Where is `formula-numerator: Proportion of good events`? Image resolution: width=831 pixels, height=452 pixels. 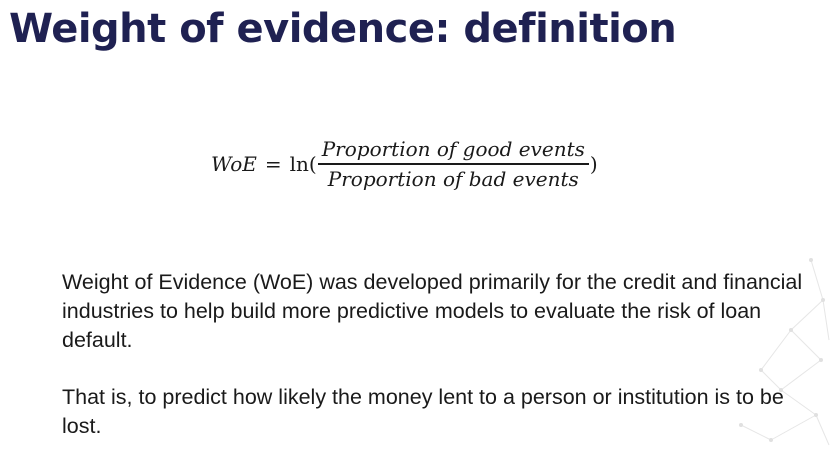 formula-numerator: Proportion of good events is located at coordinates (453, 149).